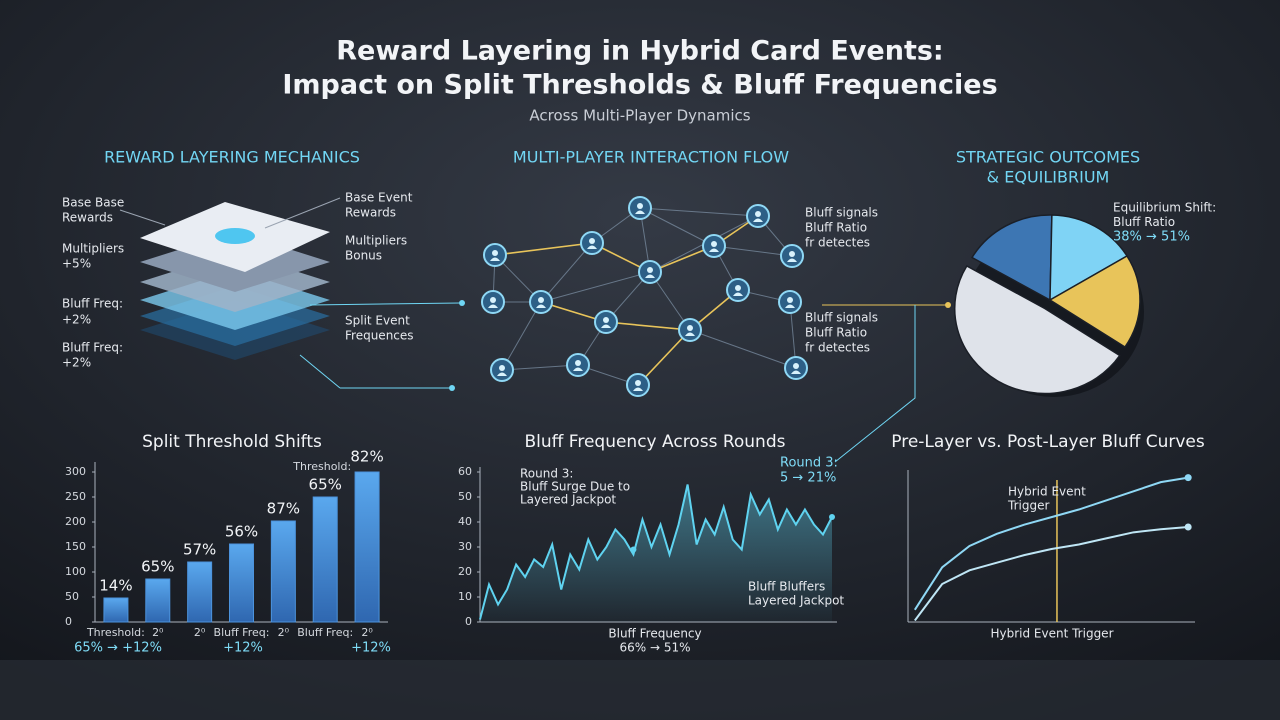 The image size is (1280, 720). Describe the element at coordinates (656, 553) in the screenshot. I see `area` at that location.